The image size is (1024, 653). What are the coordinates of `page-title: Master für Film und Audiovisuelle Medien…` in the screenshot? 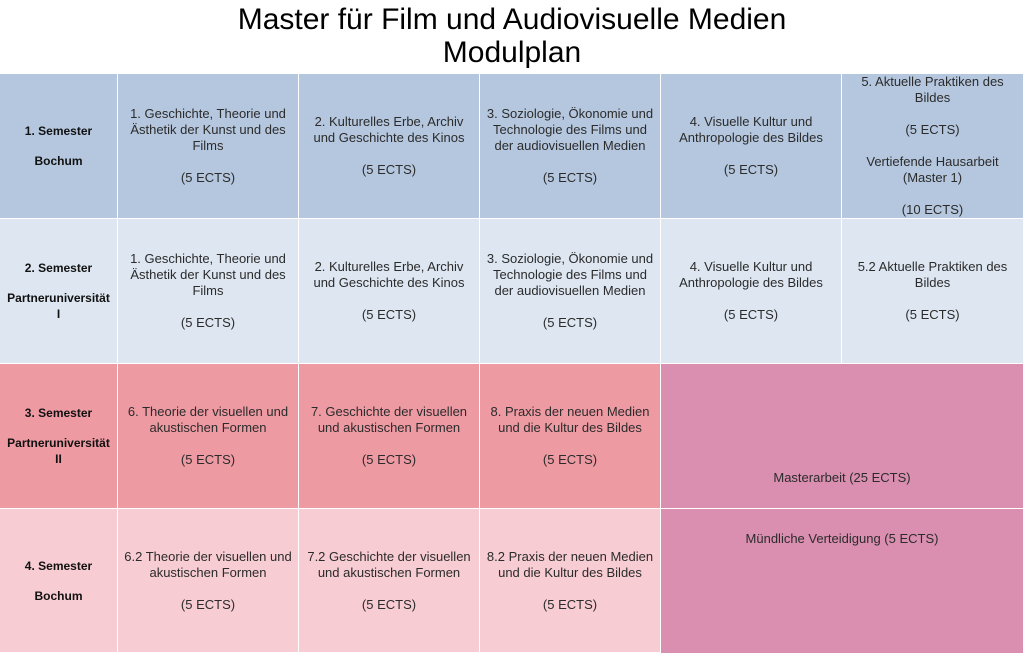 It's located at (512, 37).